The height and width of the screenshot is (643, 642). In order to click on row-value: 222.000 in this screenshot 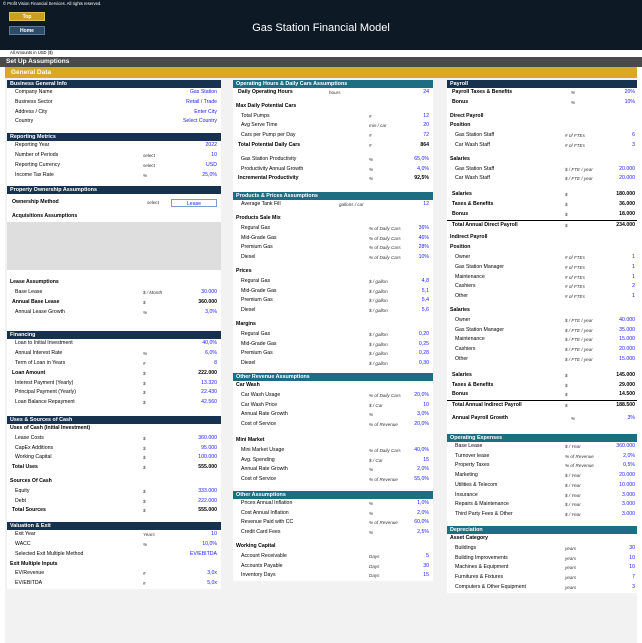, I will do `click(207, 500)`.